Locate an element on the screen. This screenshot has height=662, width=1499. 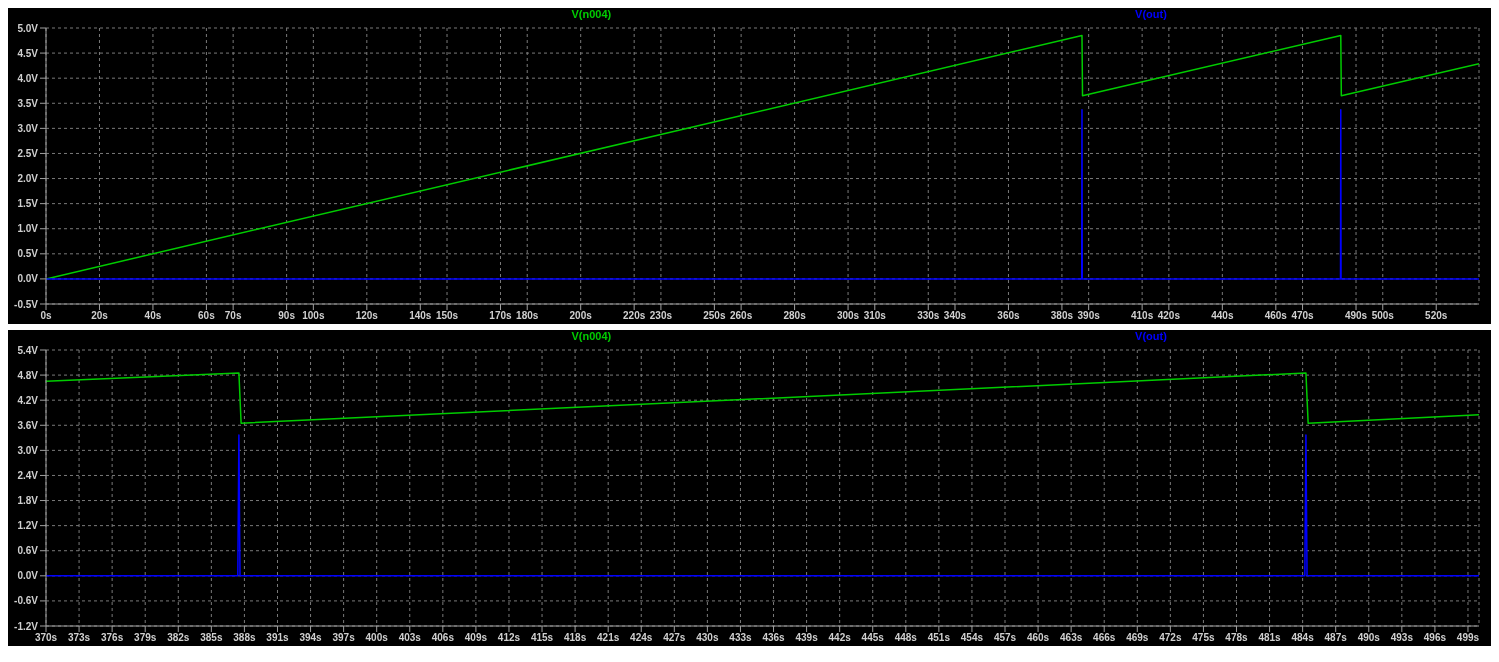
x-tick-label: 385s is located at coordinates (211, 638).